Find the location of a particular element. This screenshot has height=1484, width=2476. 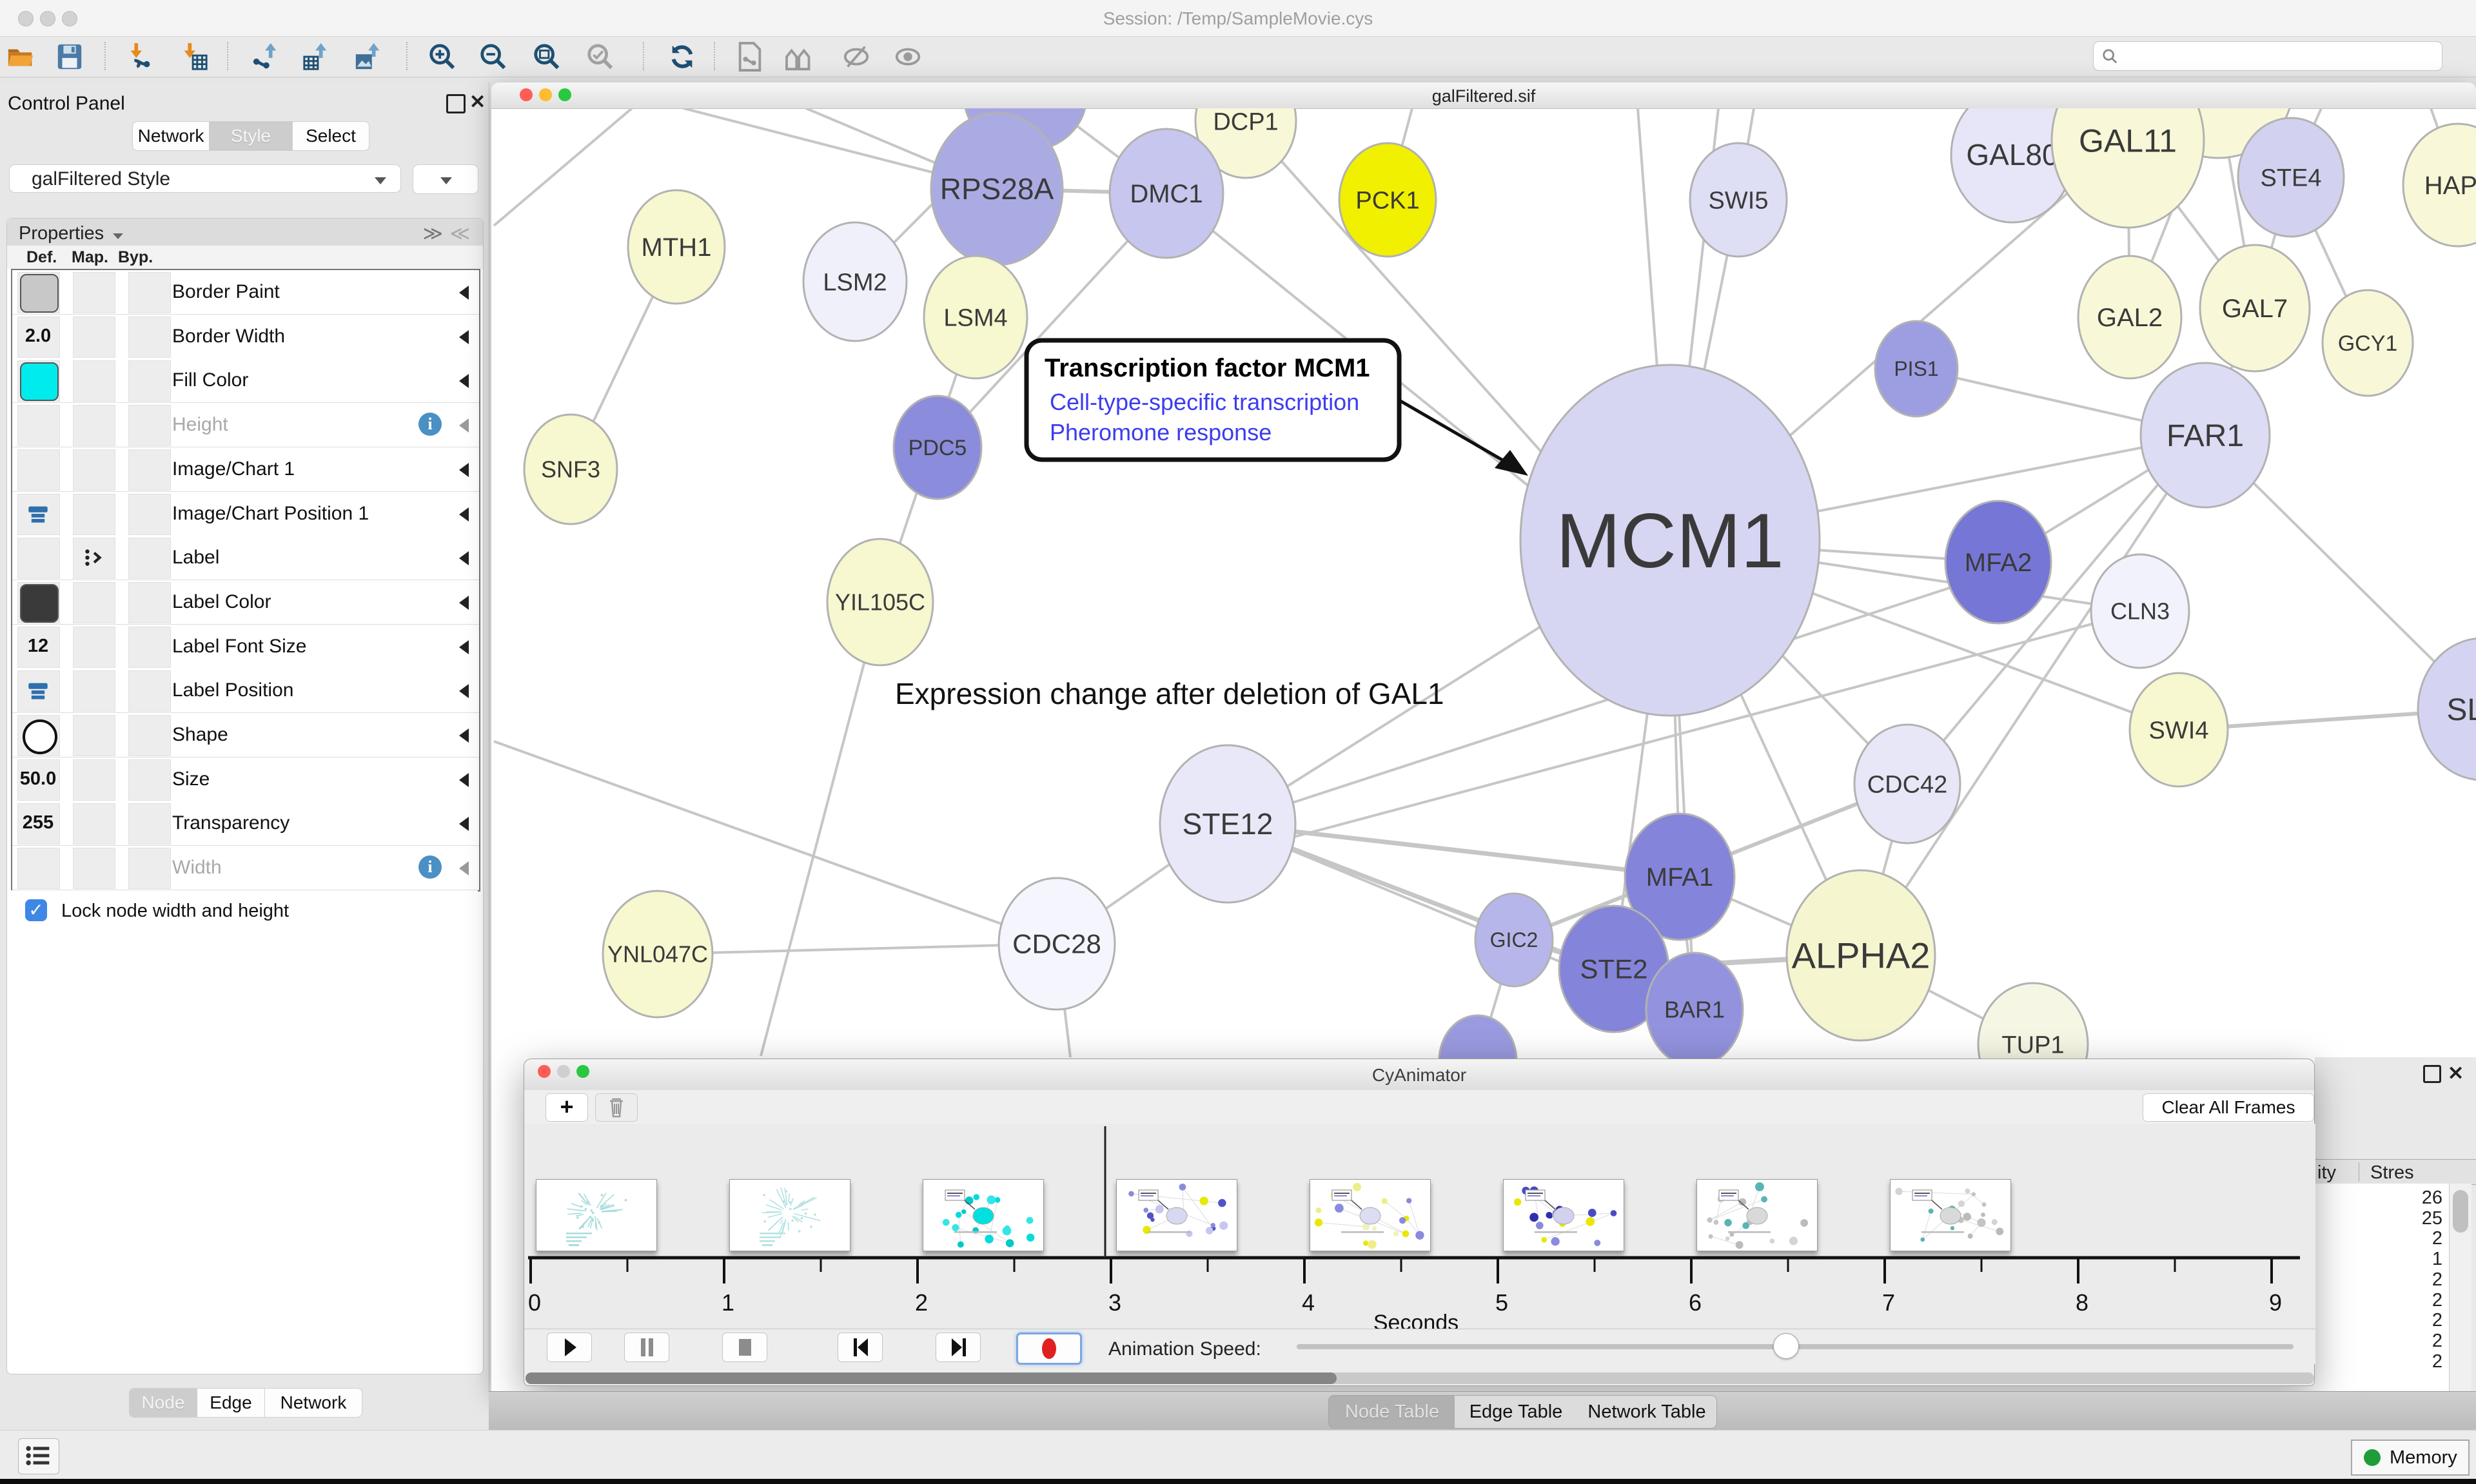

tab-edge: Edge is located at coordinates (231, 1403).